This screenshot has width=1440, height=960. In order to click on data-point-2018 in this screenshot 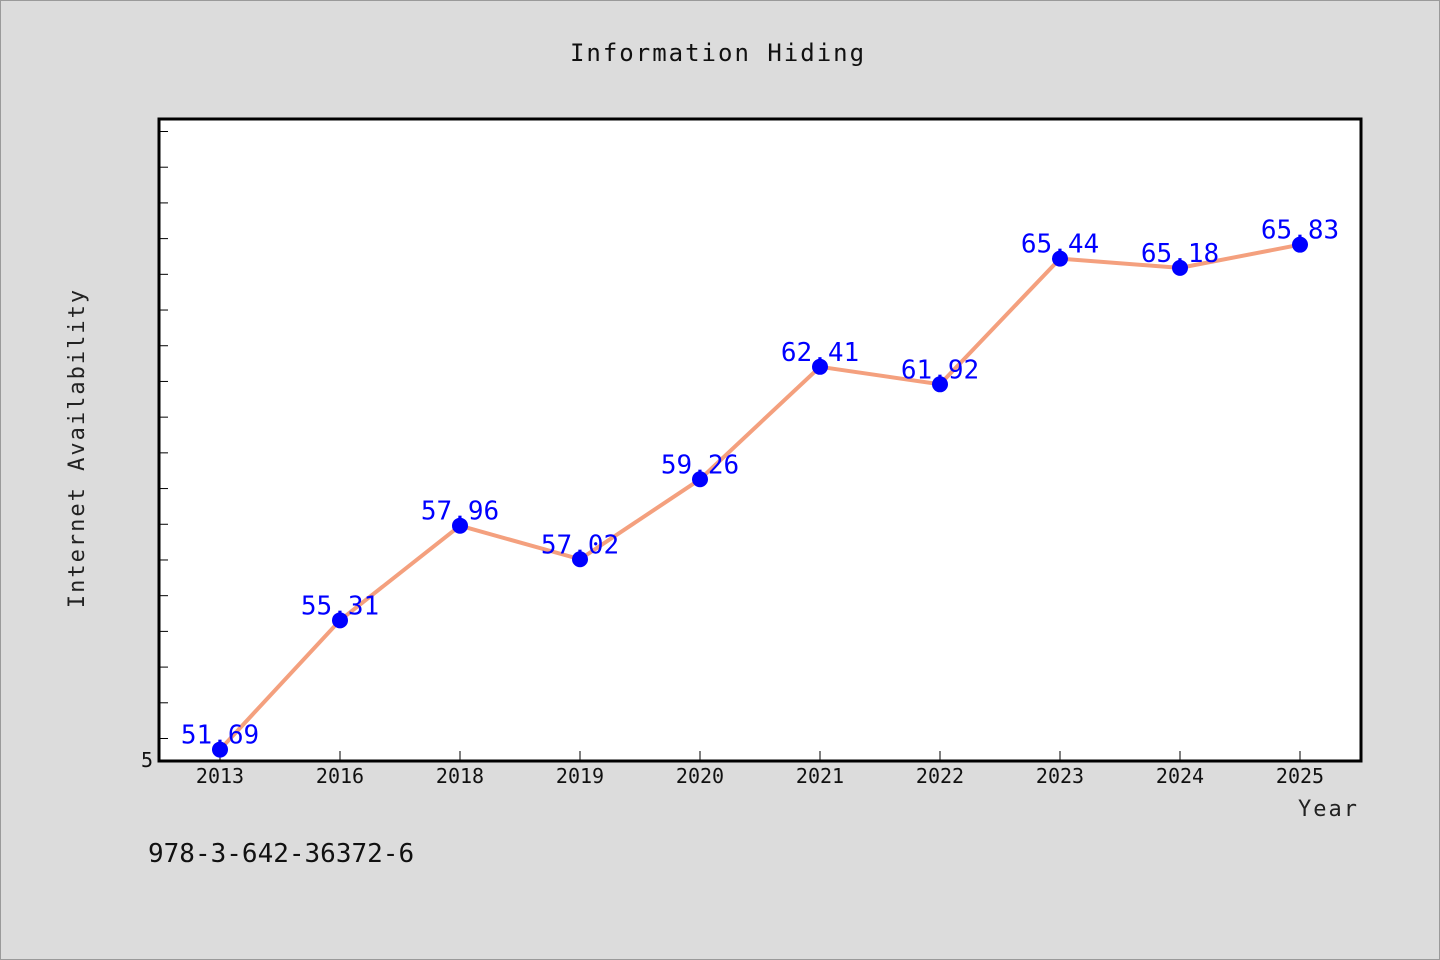, I will do `click(460, 525)`.